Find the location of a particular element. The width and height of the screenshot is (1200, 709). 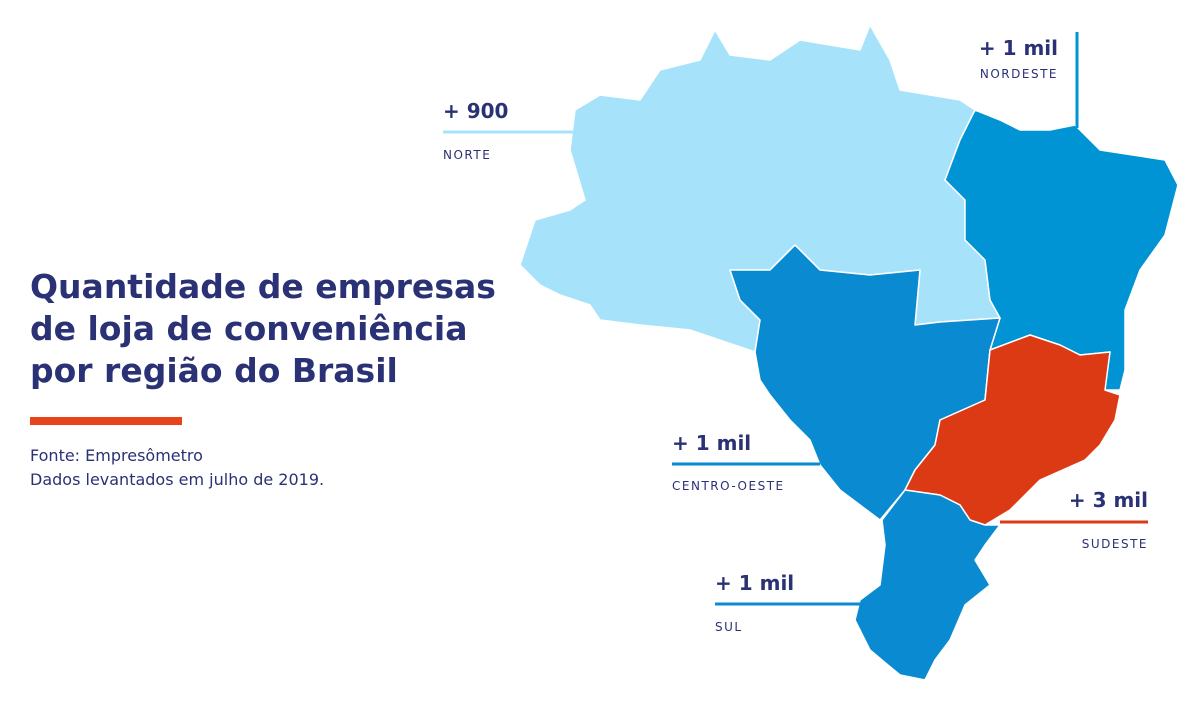

region-value: + 3 mil is located at coordinates (1108, 500).